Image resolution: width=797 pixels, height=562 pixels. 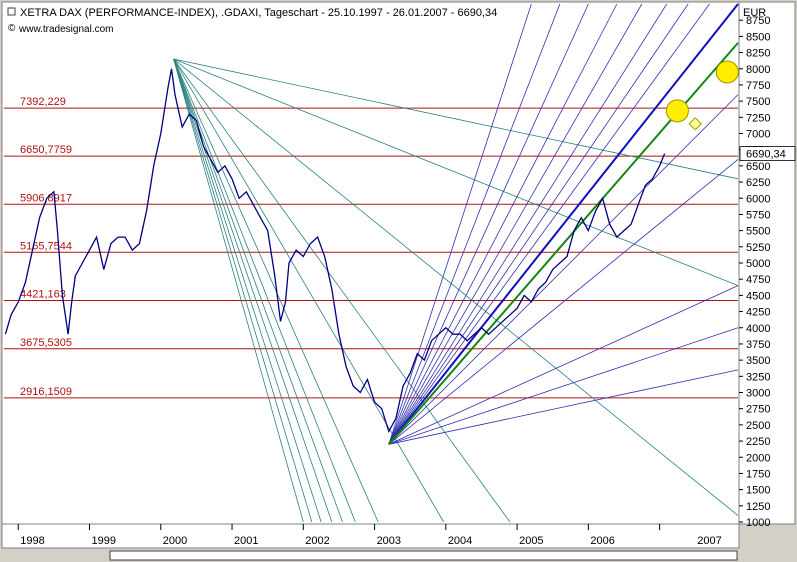 I want to click on level-label: 3675,5305, so click(x=46, y=343).